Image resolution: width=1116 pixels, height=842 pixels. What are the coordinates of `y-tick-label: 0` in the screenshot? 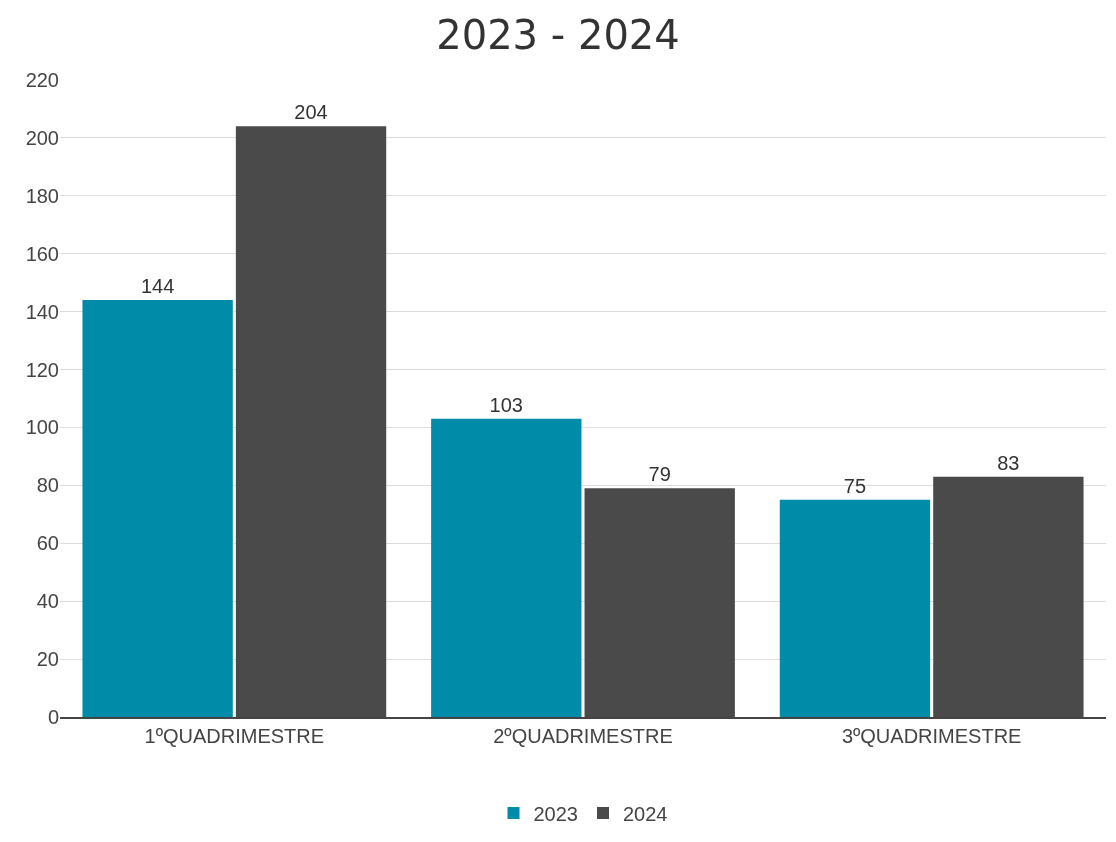 It's located at (53, 717).